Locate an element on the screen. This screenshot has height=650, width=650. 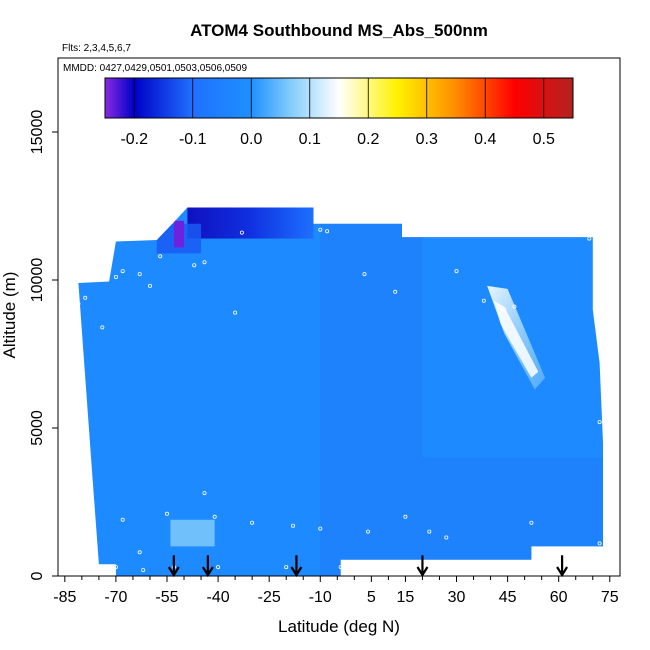
y-tick-label: 5000 is located at coordinates (37, 428).